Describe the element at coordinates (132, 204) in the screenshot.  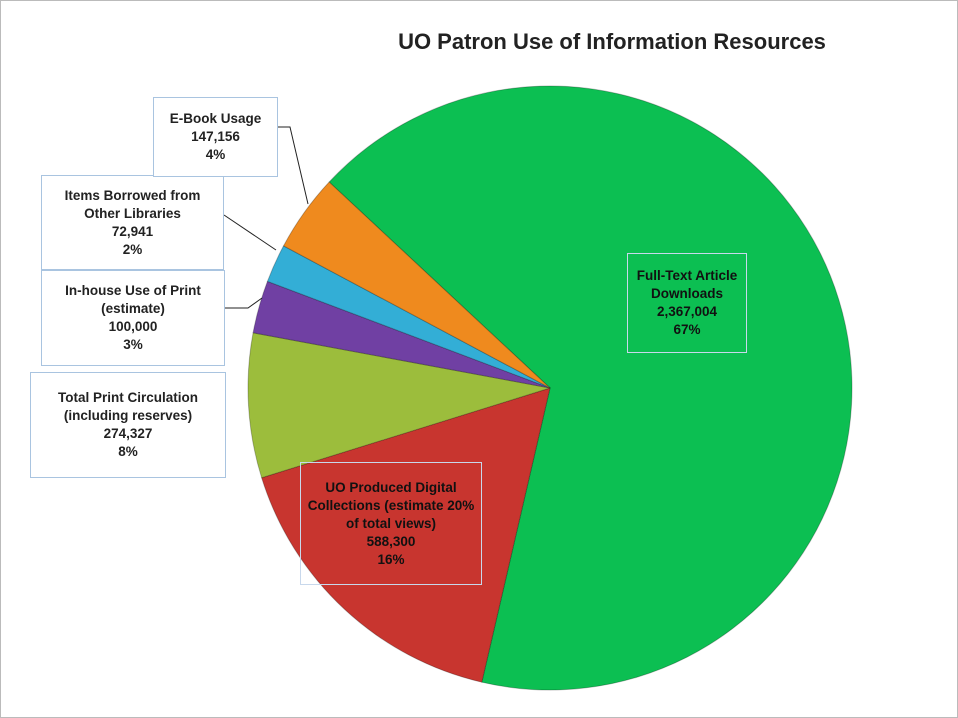
I see `label-name: Items Borrowed from Other Libraries` at that location.